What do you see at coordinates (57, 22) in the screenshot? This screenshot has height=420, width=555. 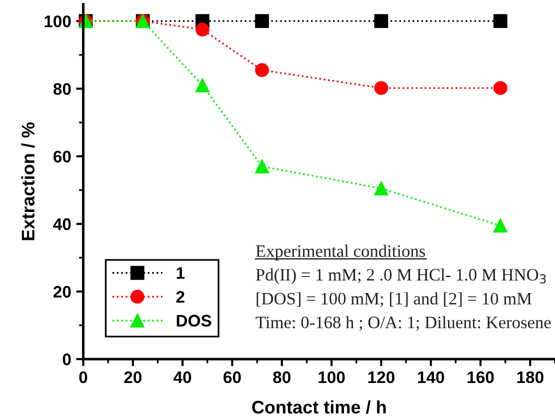 I see `y-tick-label: 100` at bounding box center [57, 22].